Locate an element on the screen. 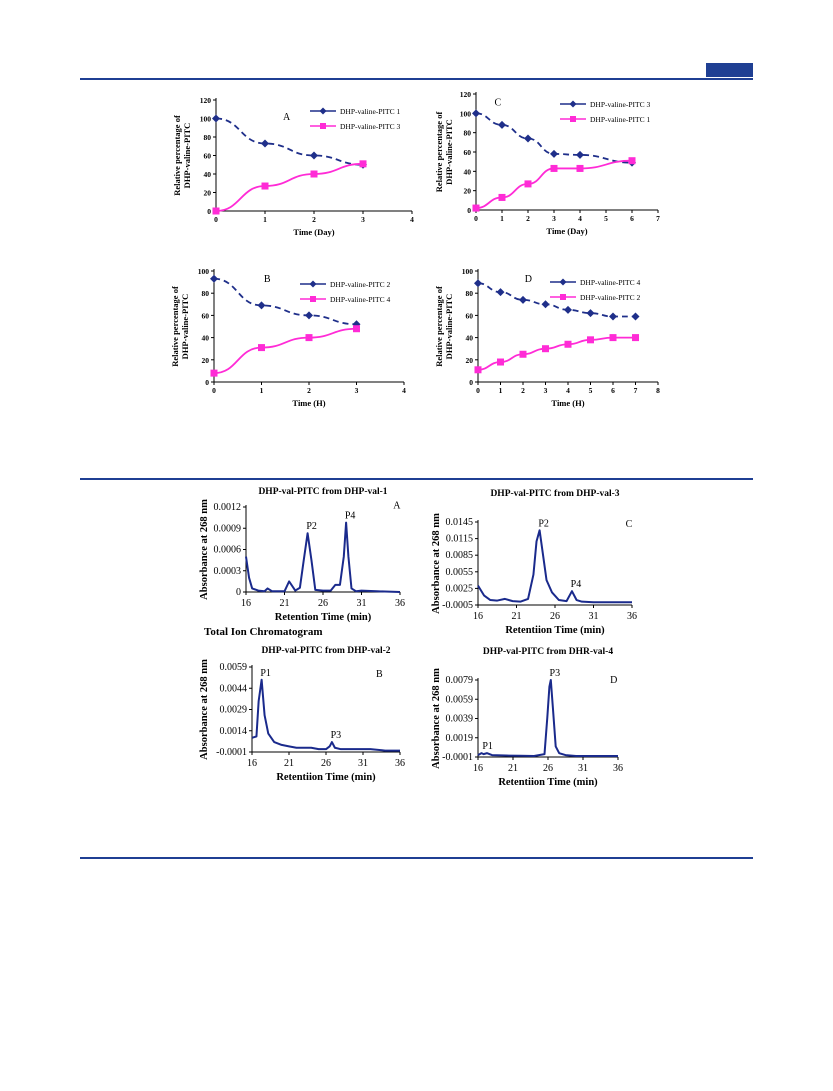 This screenshot has height=1091, width=833. x-tick-label: 1 is located at coordinates (262, 390).